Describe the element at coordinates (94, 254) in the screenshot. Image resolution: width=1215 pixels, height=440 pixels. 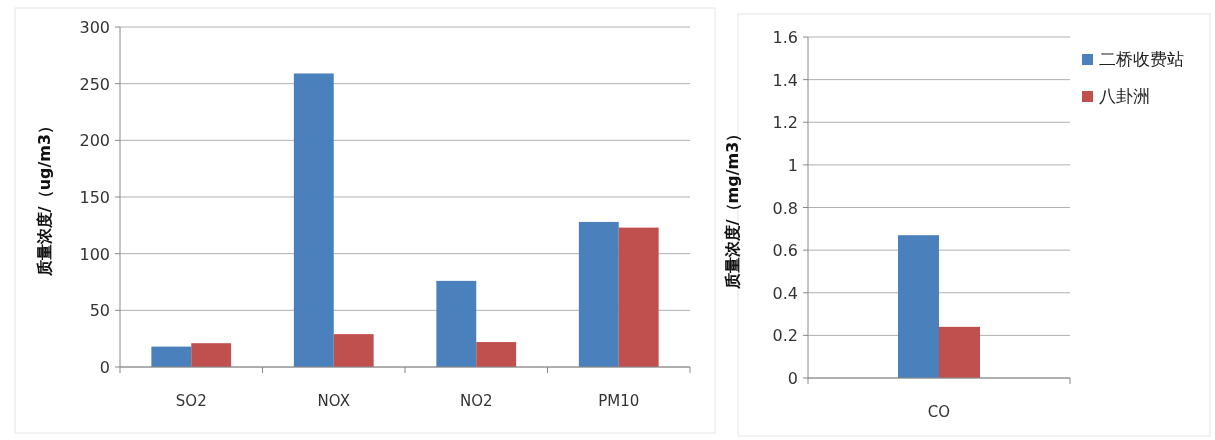
I see `y-tick-label: 100` at that location.